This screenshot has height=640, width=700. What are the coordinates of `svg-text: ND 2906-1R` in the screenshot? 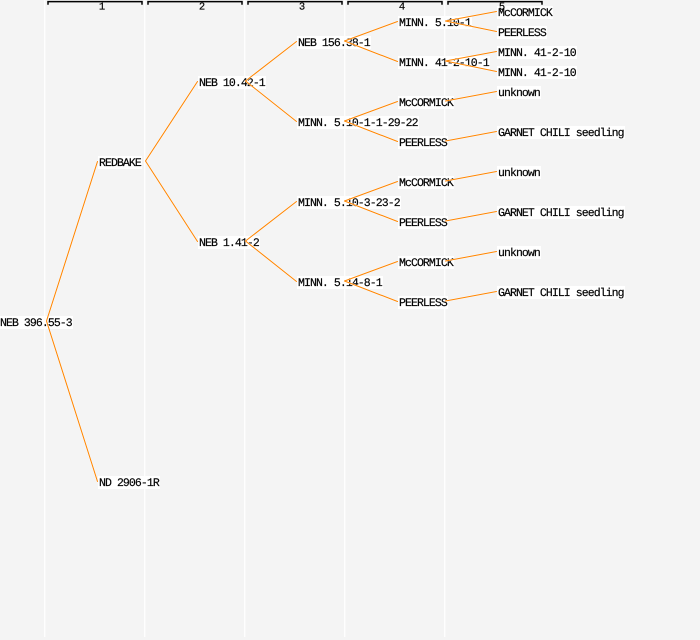 It's located at (129, 483).